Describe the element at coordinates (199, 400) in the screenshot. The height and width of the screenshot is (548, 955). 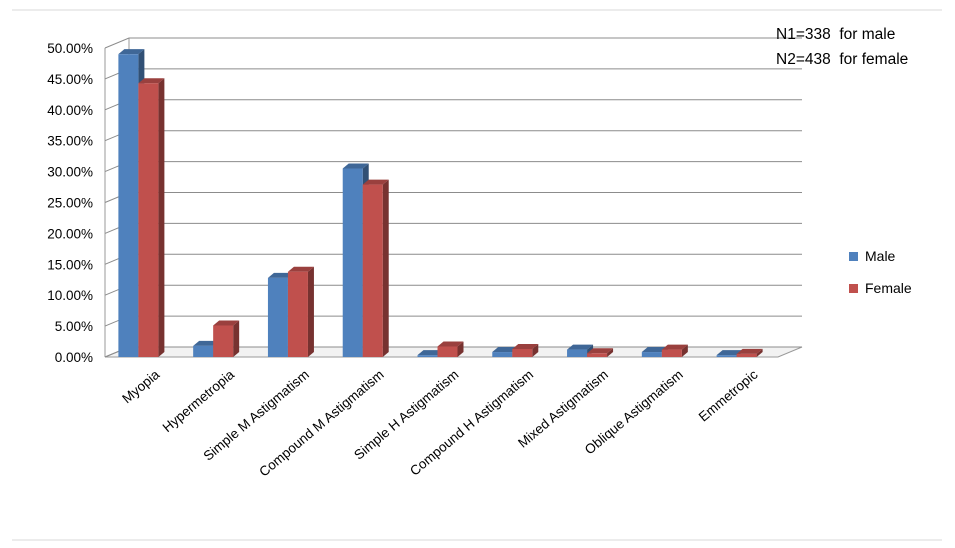
I see `x-tick-label: Hypermetropia` at that location.